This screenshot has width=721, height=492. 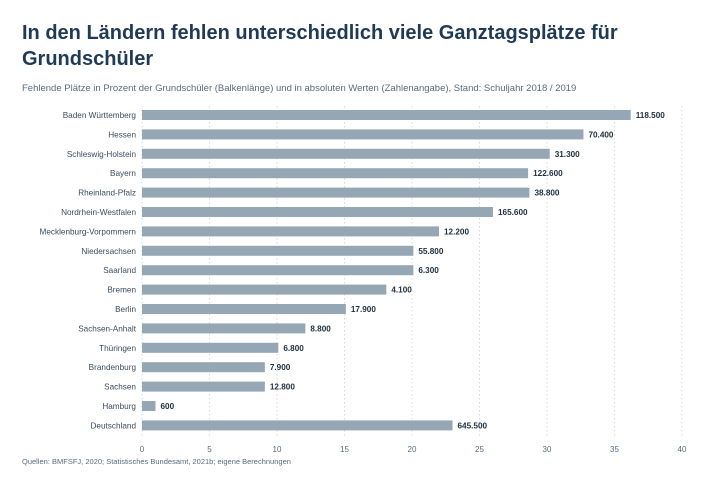 I want to click on category-label: Deutschland, so click(x=113, y=425).